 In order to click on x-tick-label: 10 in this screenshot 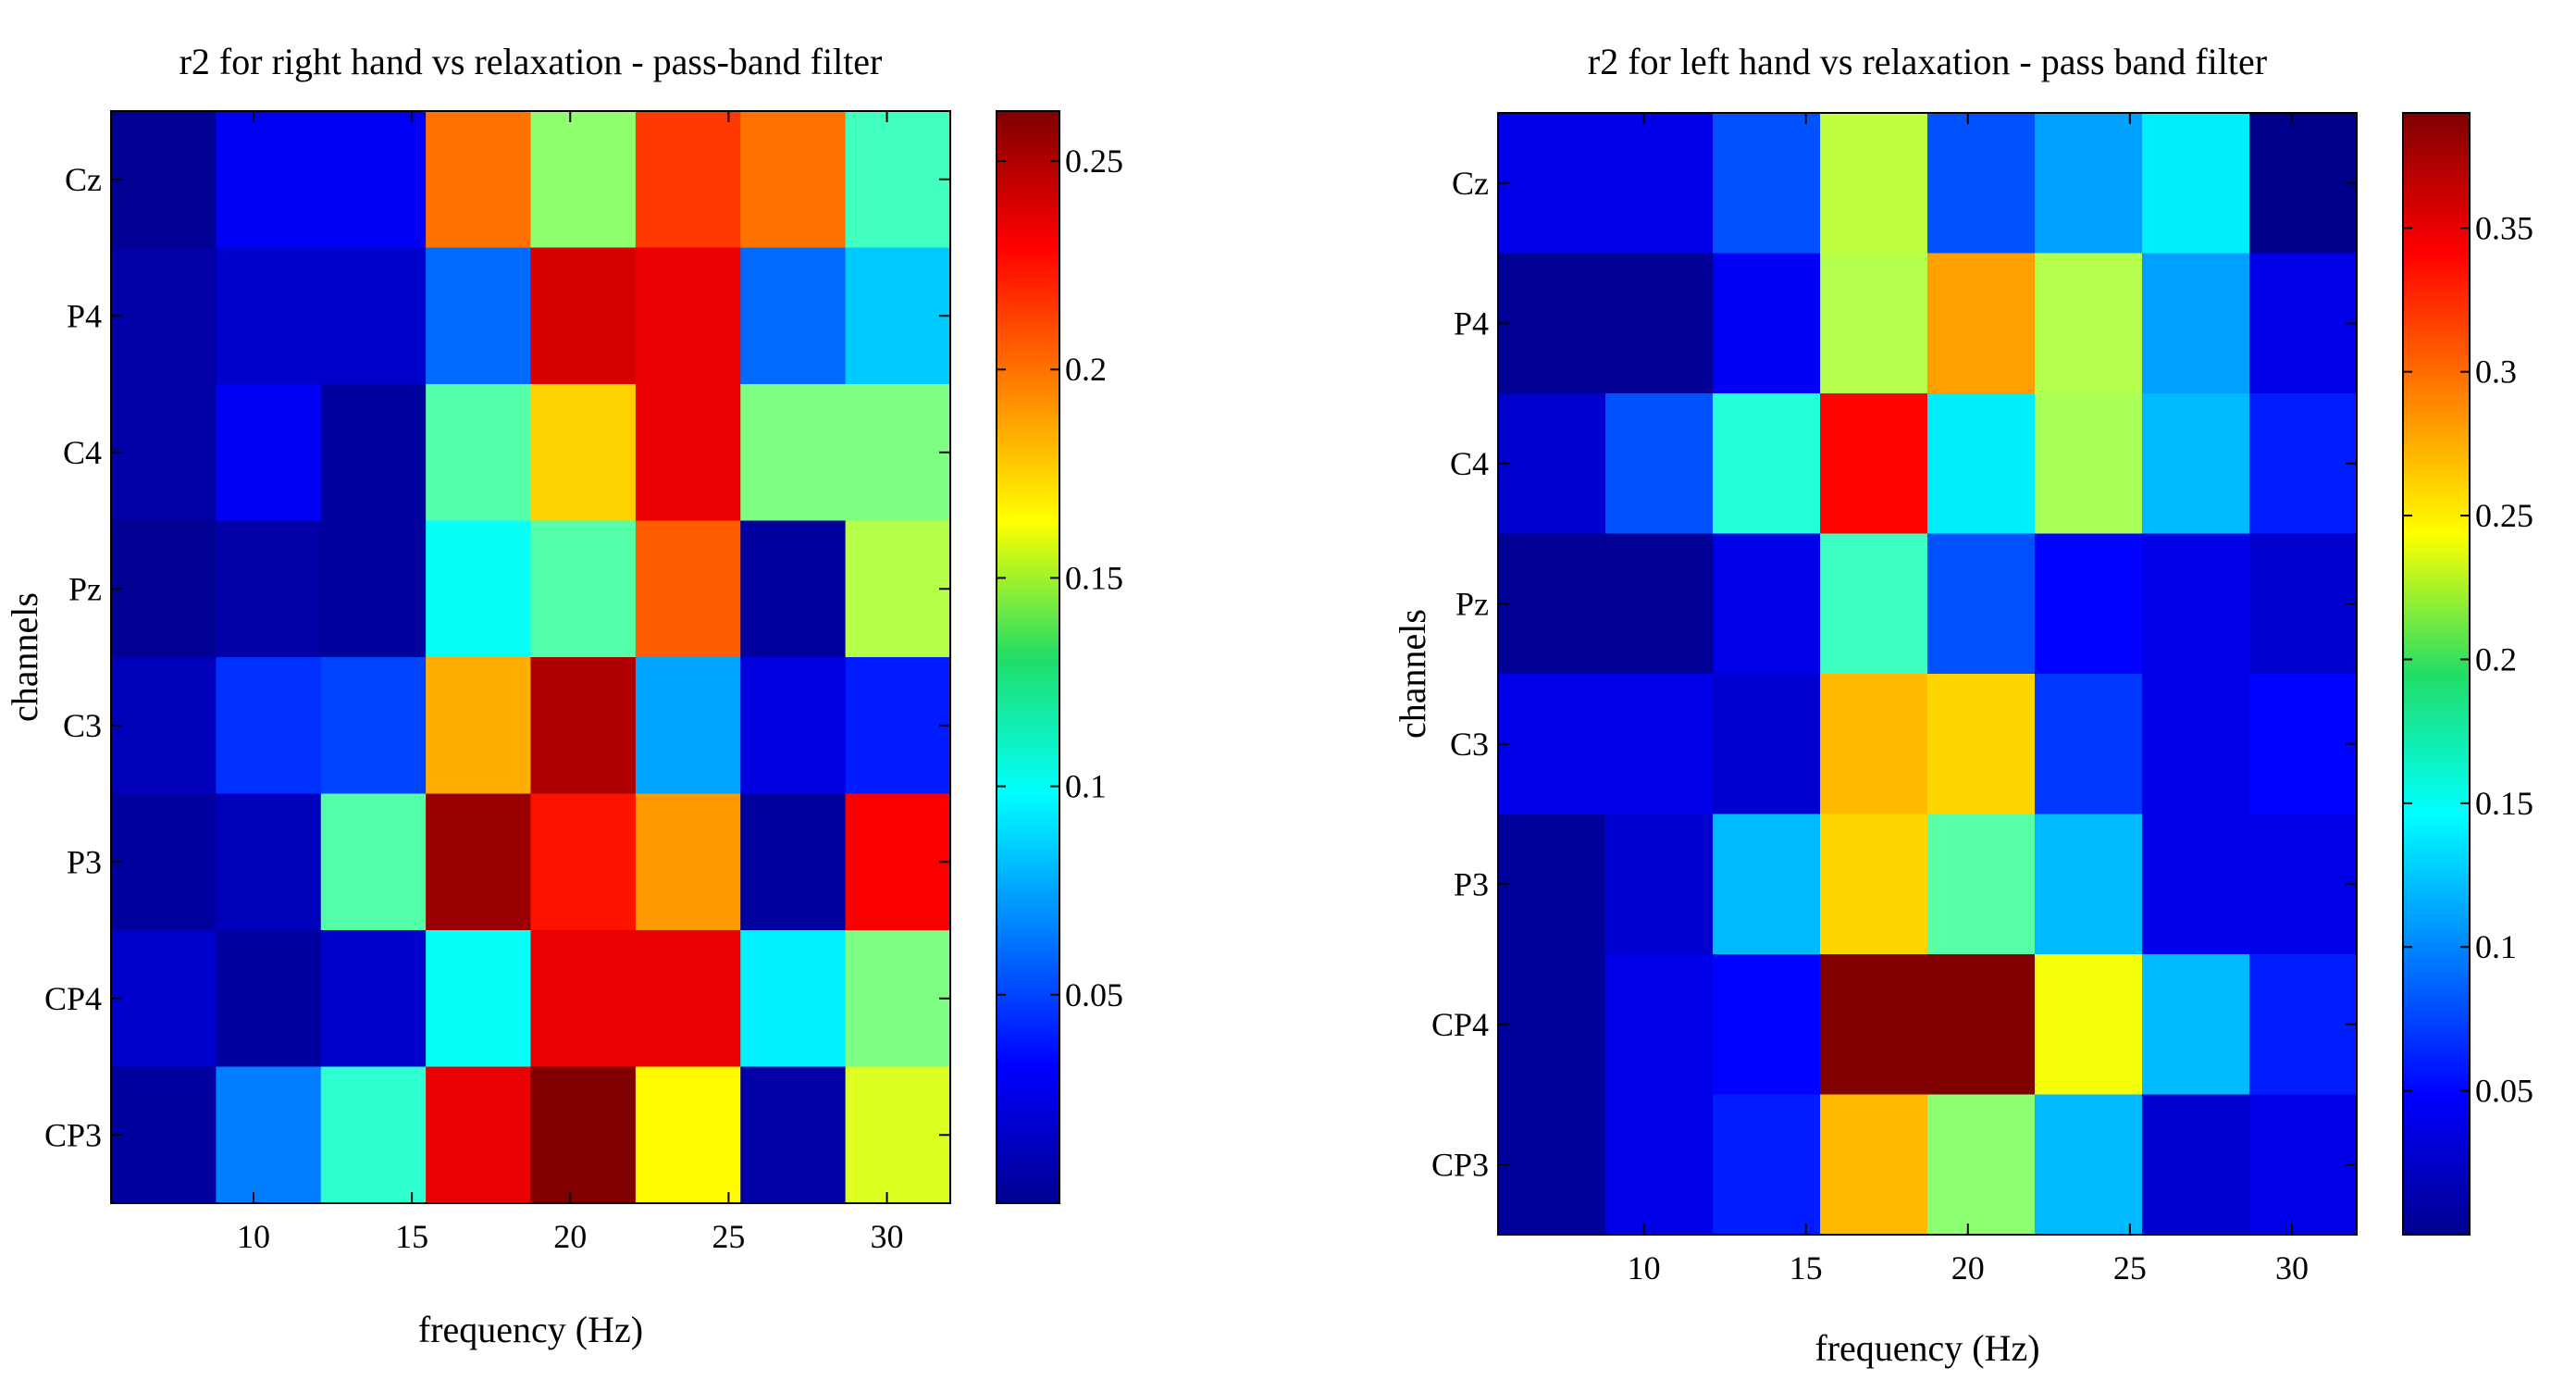, I will do `click(1645, 1267)`.